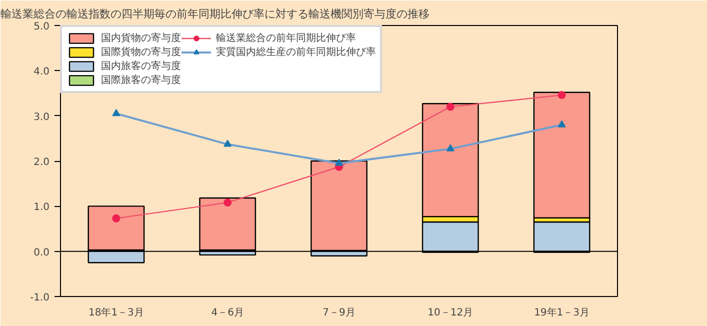  What do you see at coordinates (141, 38) in the screenshot?
I see `legend-label: 国内貨物の寄与度` at bounding box center [141, 38].